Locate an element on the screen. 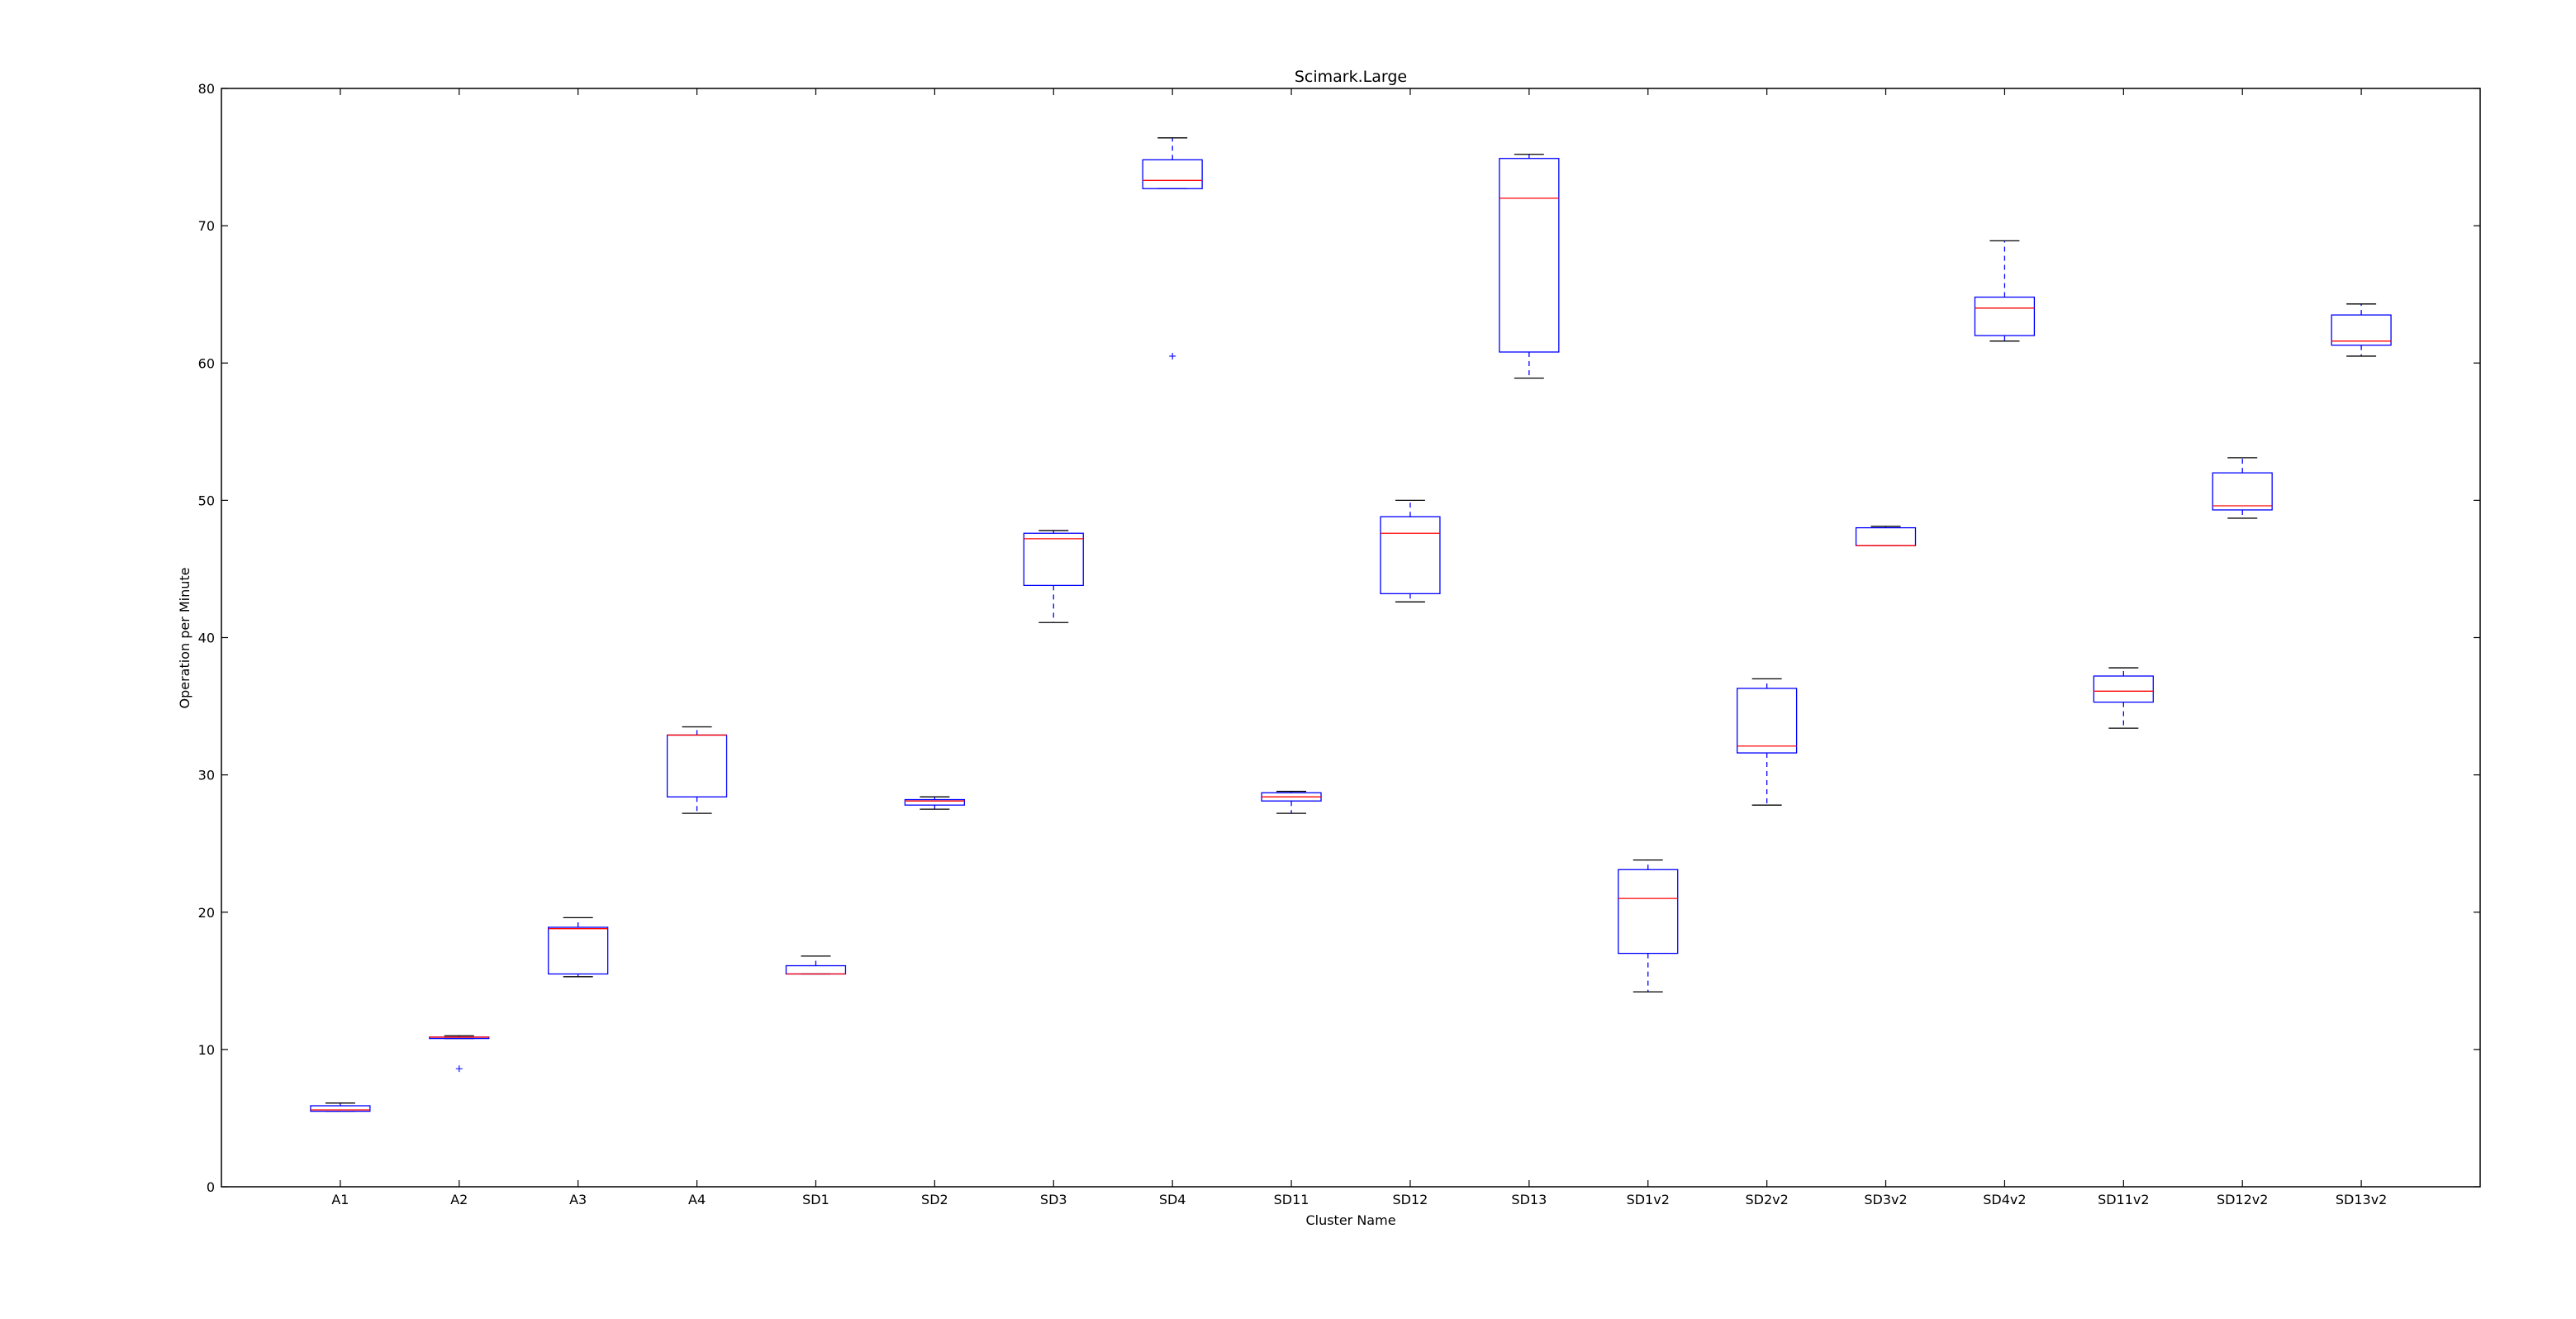 The height and width of the screenshot is (1319, 2576). x-tick-label: SD12v2 is located at coordinates (2242, 1199).